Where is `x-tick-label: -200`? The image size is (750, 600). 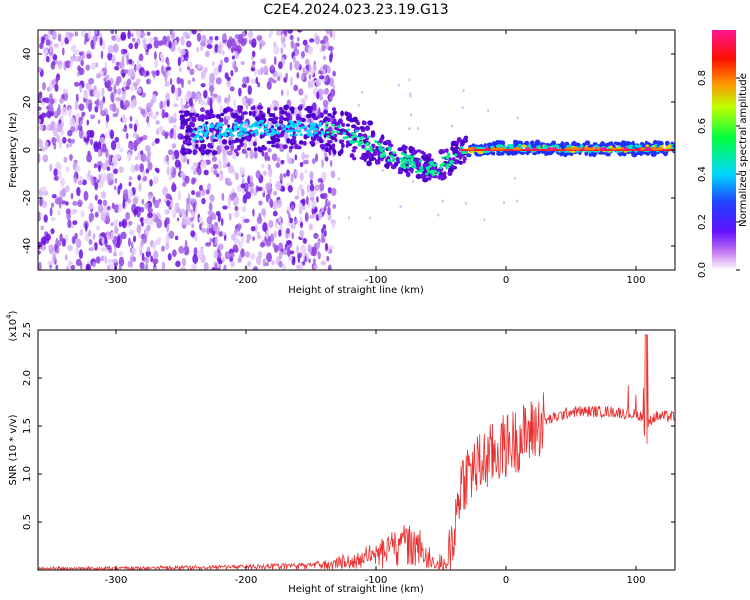
x-tick-label: -200 is located at coordinates (246, 280).